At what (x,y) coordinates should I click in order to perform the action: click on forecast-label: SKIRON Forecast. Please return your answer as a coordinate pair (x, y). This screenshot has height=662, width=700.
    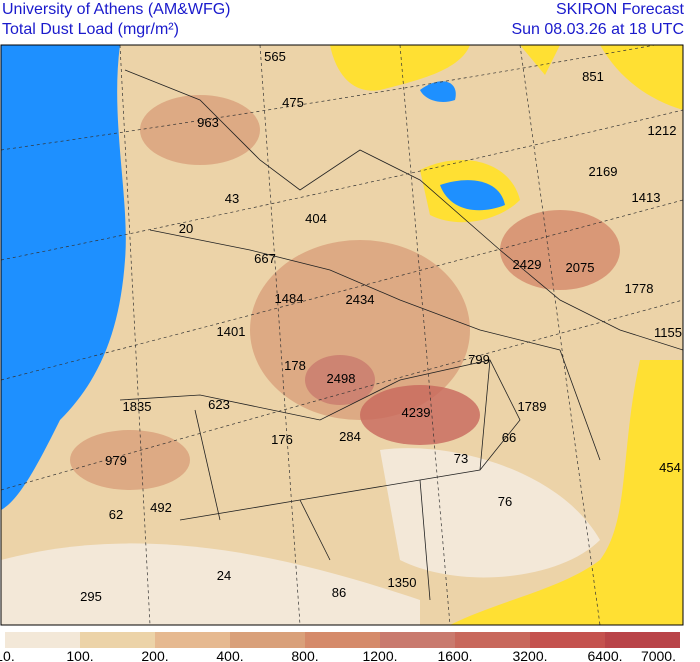
    Looking at the image, I should click on (619, 9).